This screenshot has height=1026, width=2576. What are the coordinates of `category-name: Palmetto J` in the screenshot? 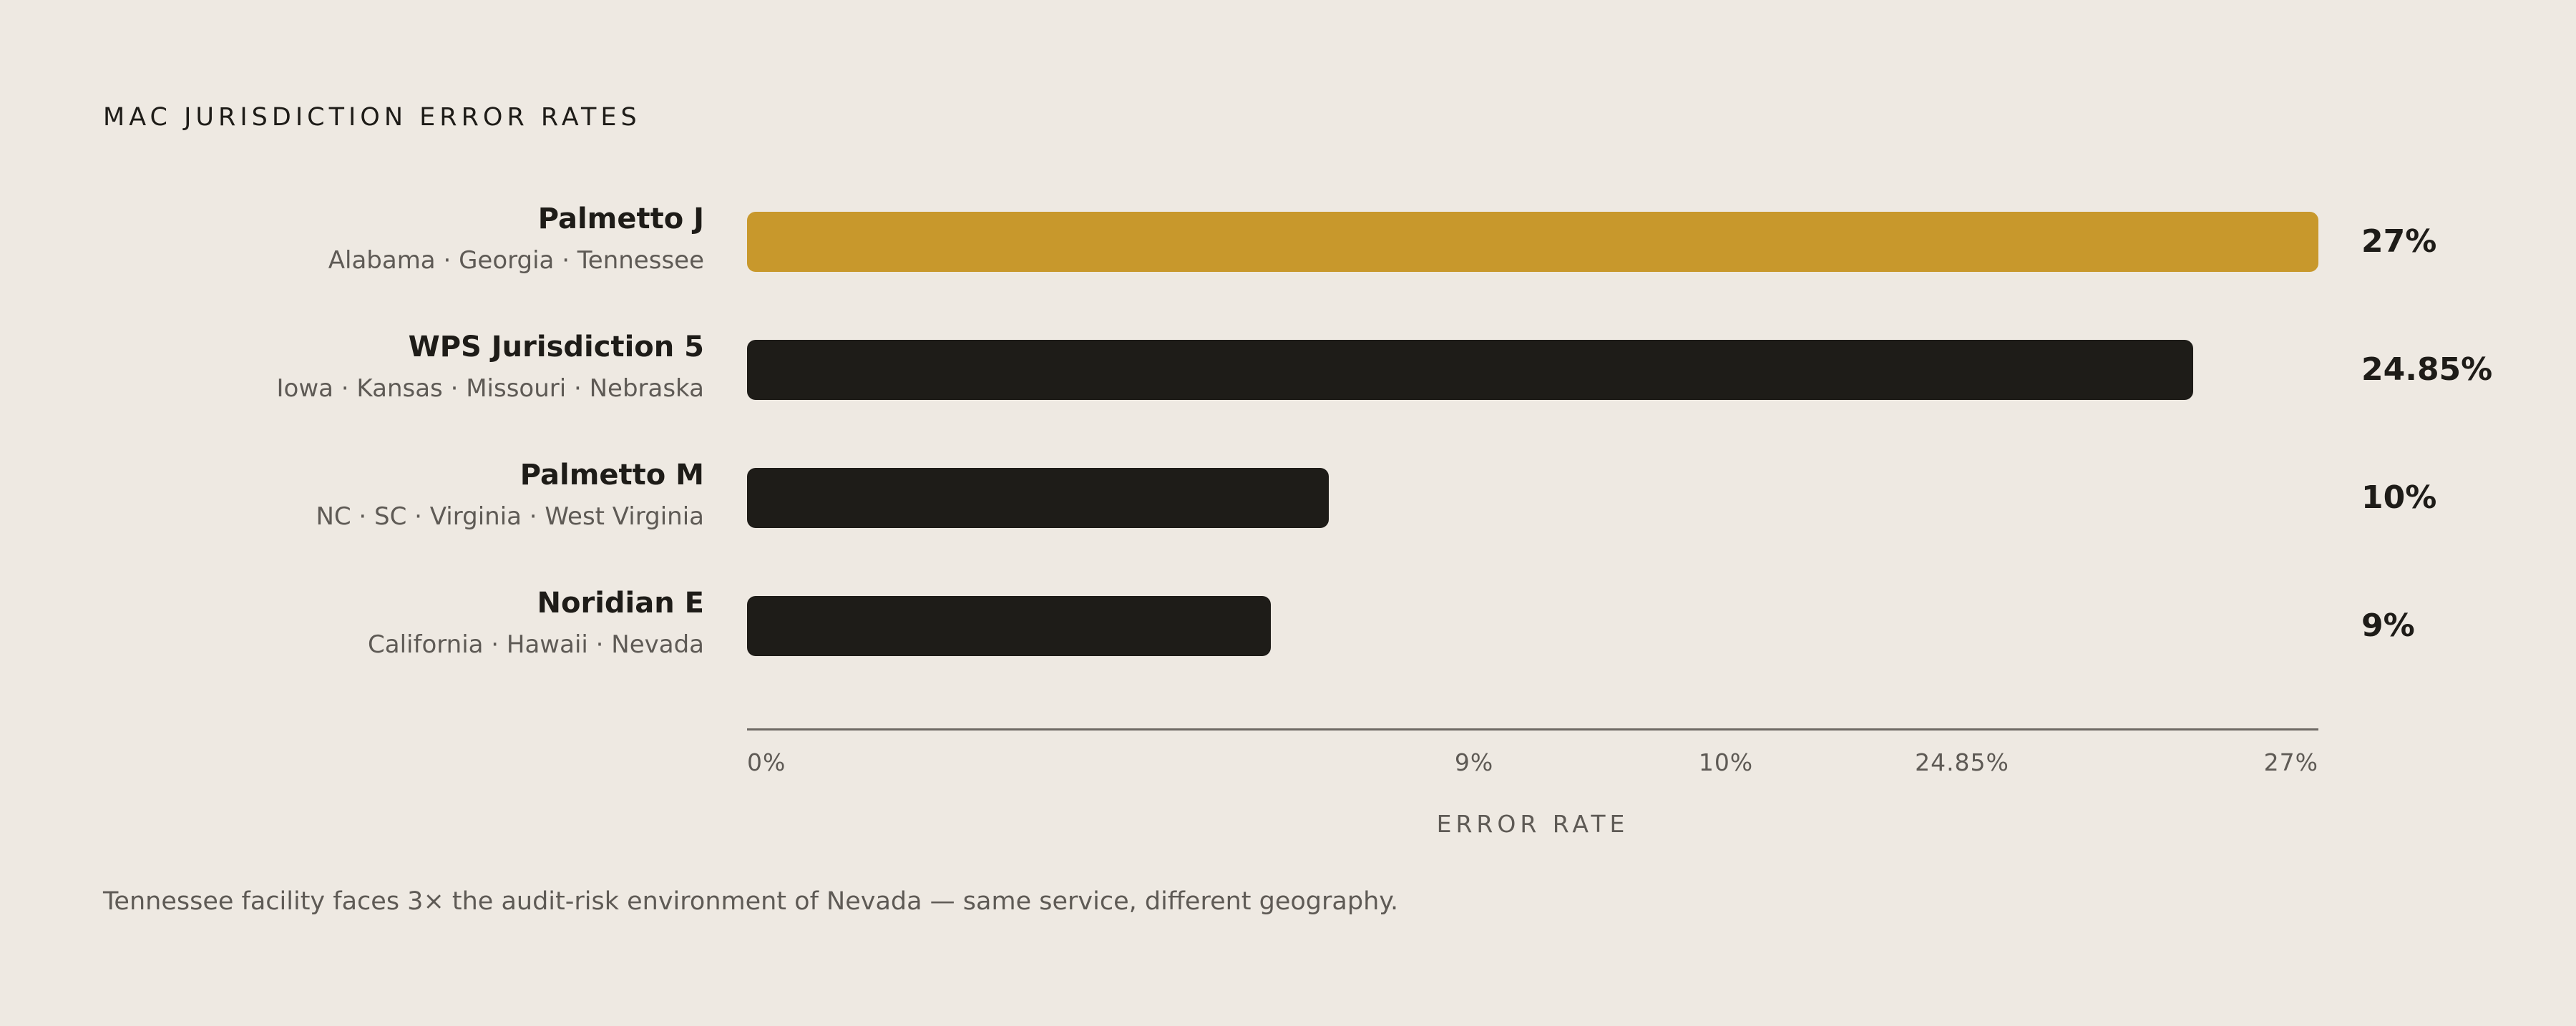 It's located at (620, 218).